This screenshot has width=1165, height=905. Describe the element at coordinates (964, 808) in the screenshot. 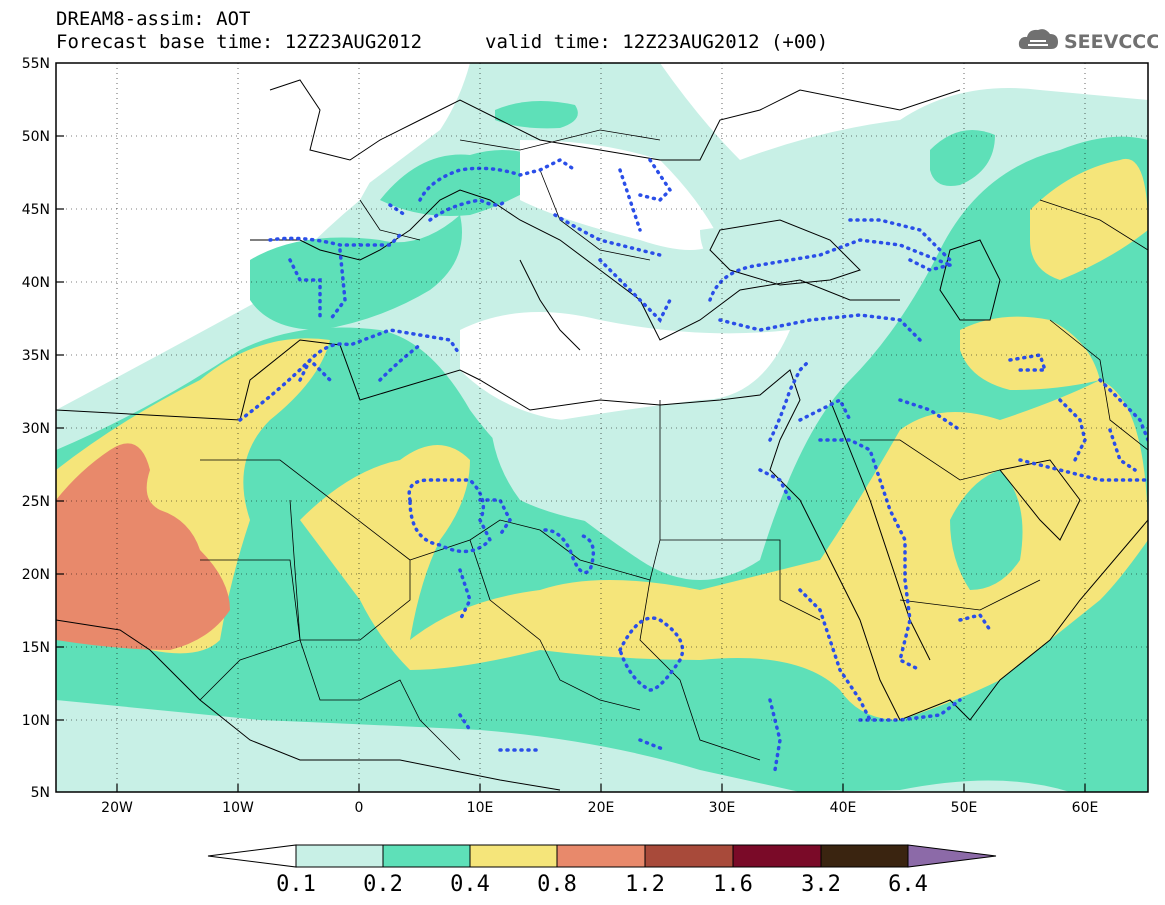

I see `lon-label-50e: 50E` at that location.